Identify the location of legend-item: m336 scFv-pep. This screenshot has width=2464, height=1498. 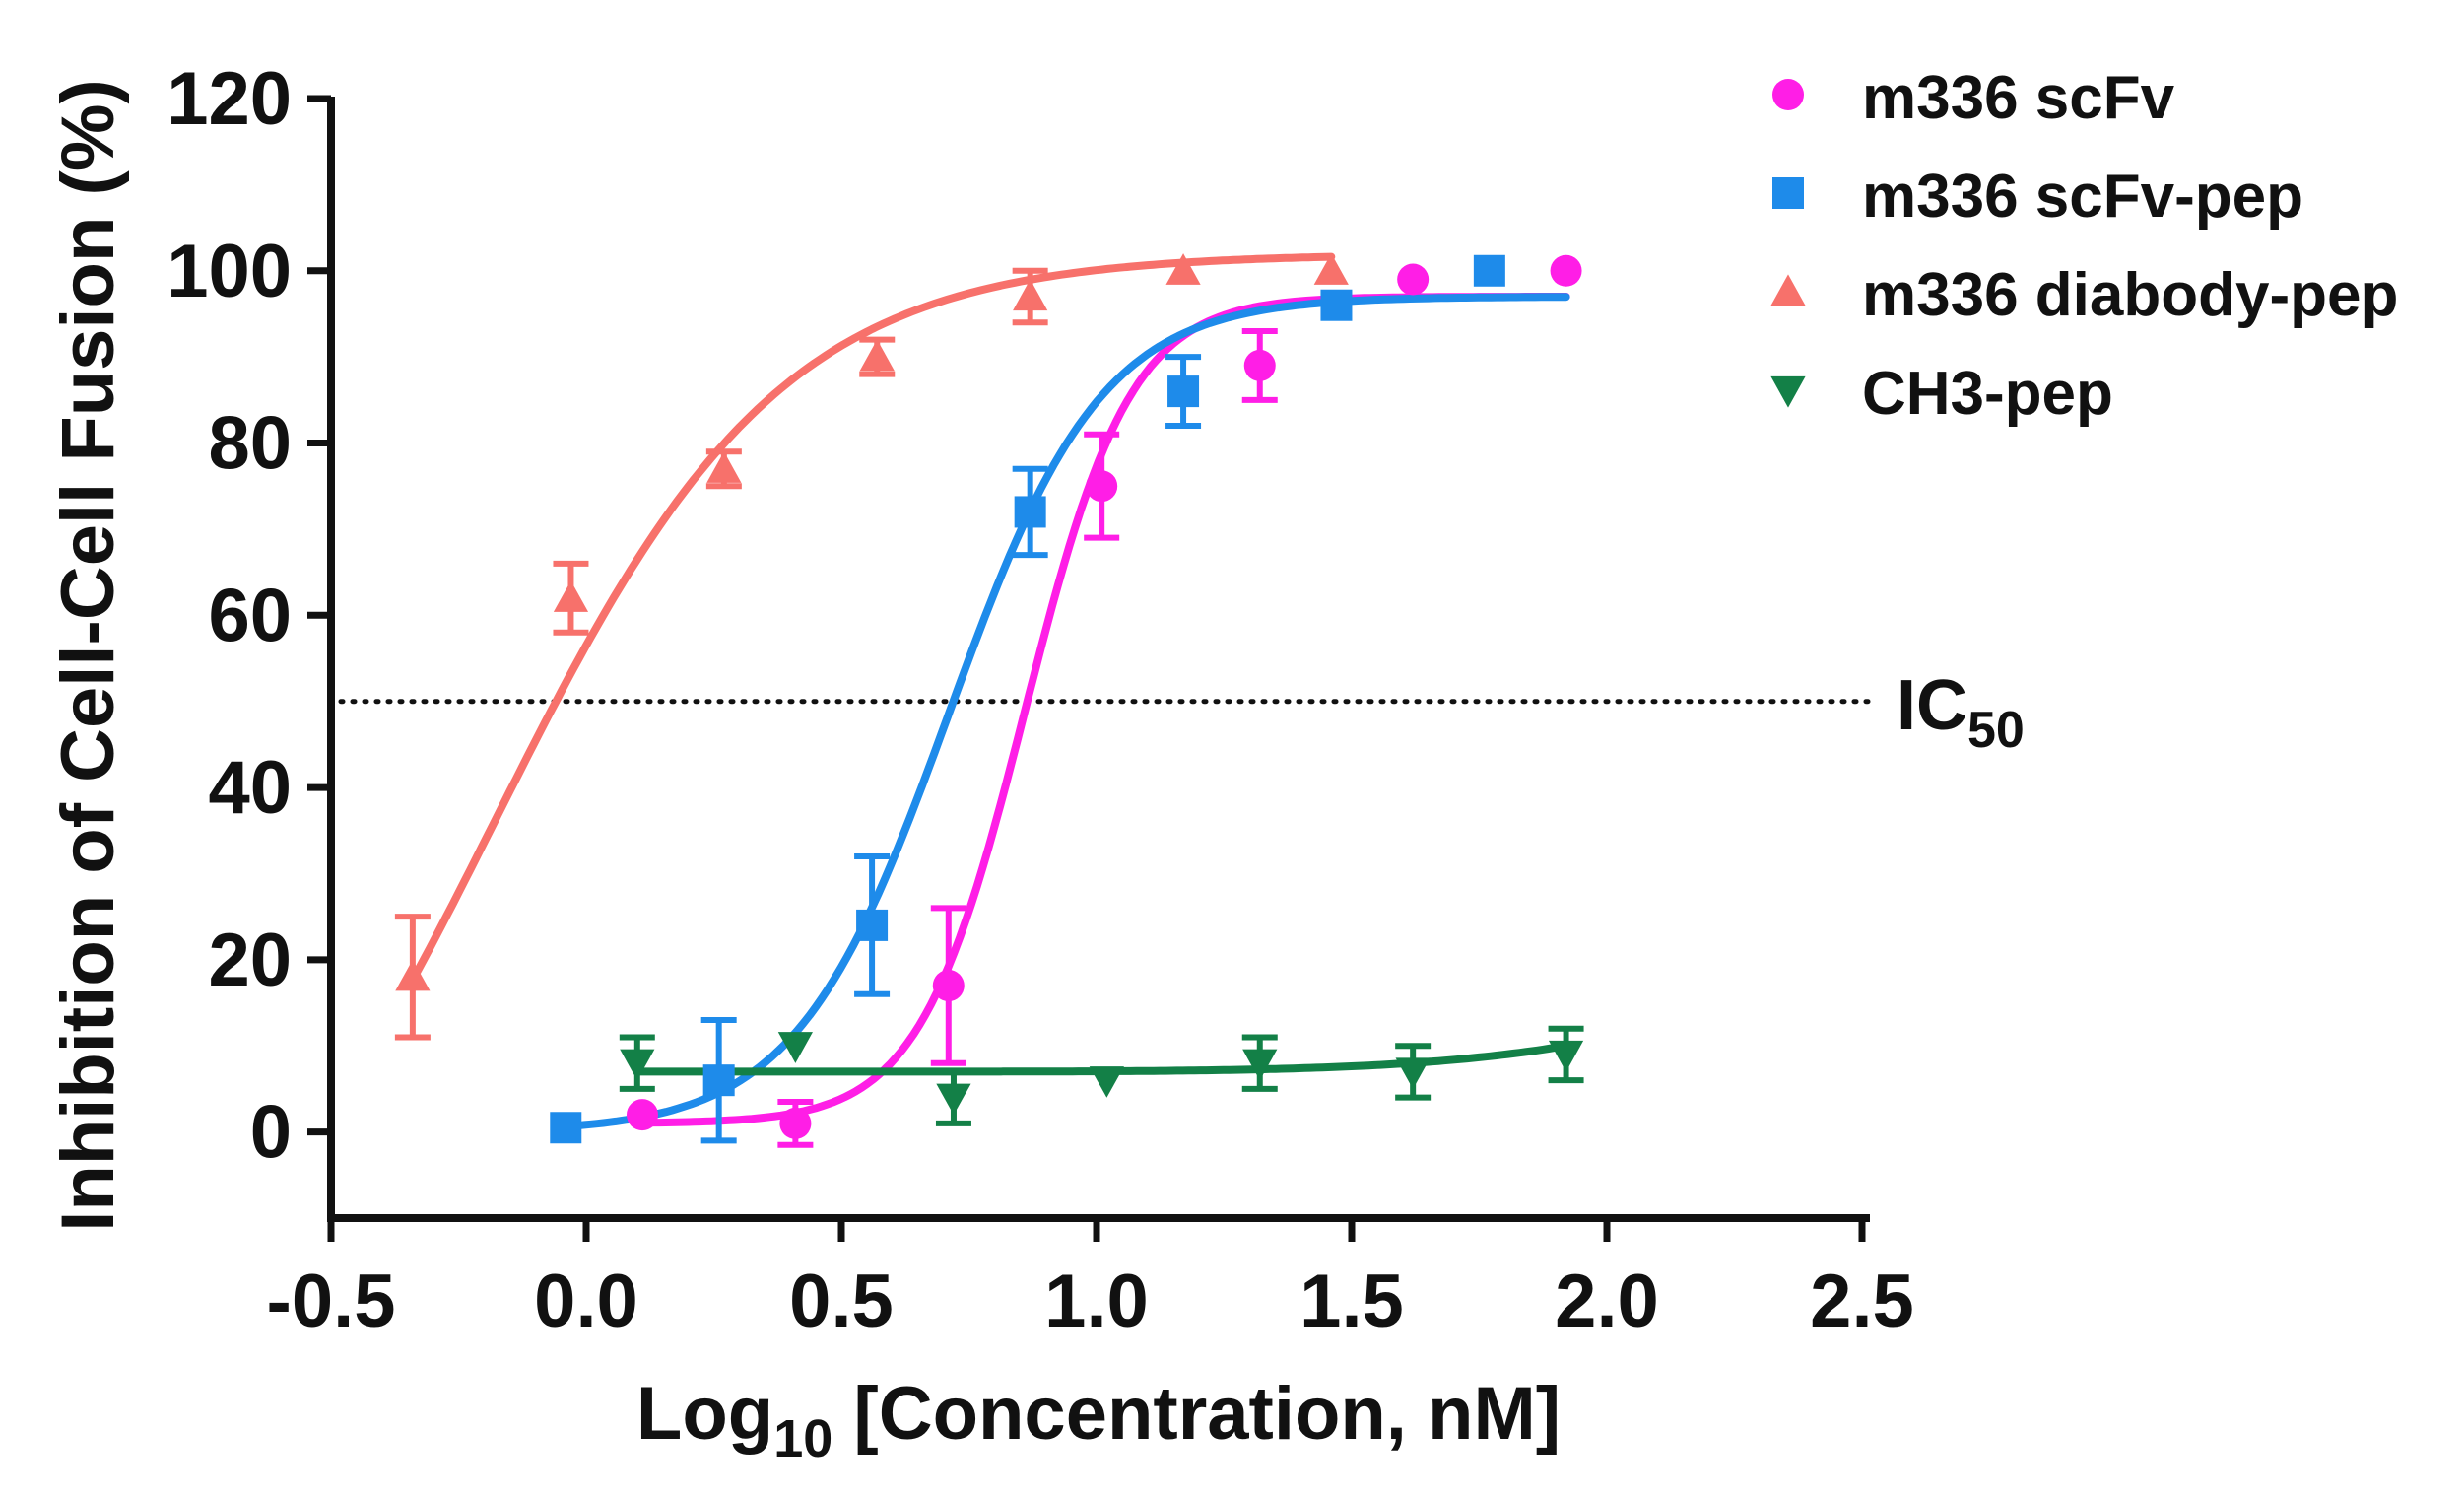
(2038, 197).